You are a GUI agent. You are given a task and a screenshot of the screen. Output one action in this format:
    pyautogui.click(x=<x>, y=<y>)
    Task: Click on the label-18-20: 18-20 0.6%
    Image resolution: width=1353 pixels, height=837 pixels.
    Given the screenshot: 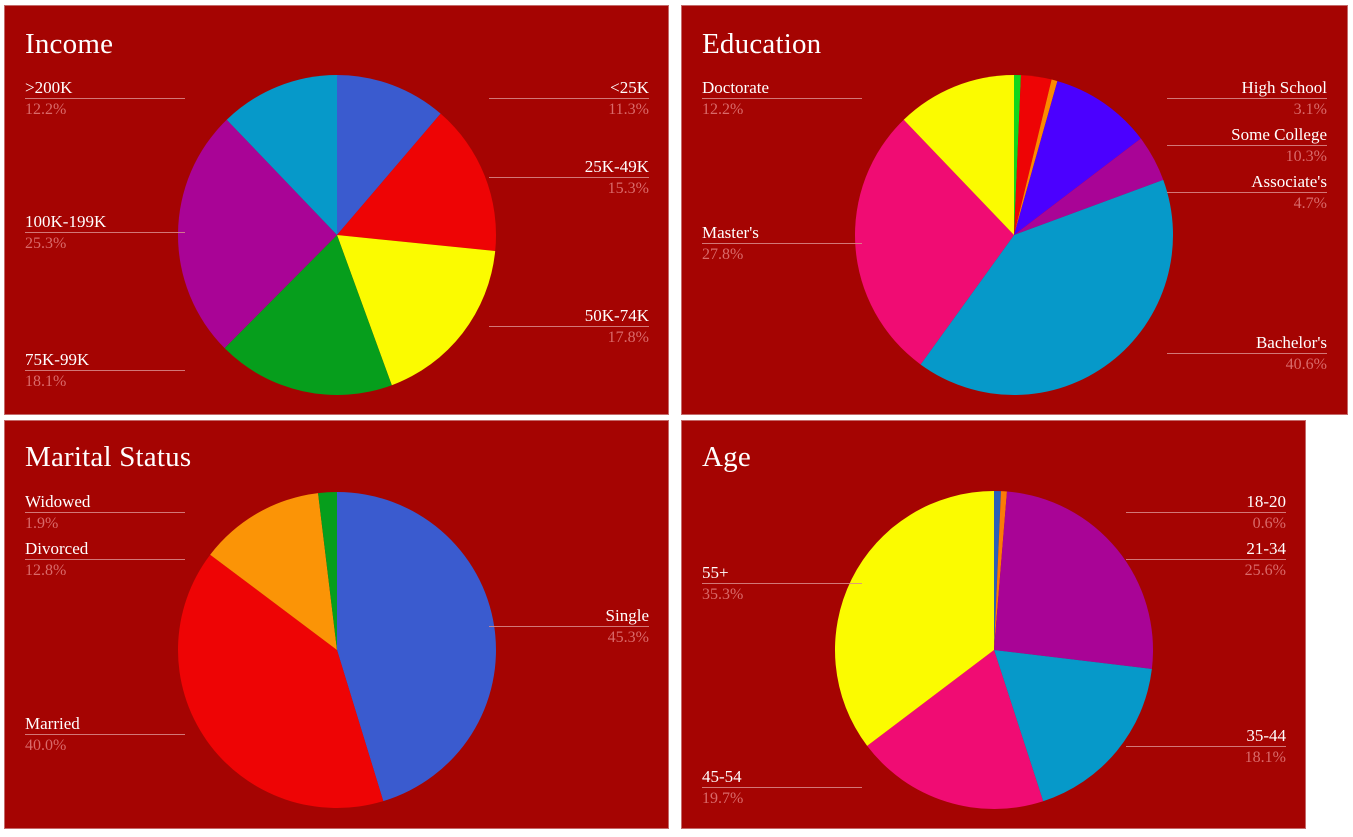 What is the action you would take?
    pyautogui.click(x=1206, y=513)
    